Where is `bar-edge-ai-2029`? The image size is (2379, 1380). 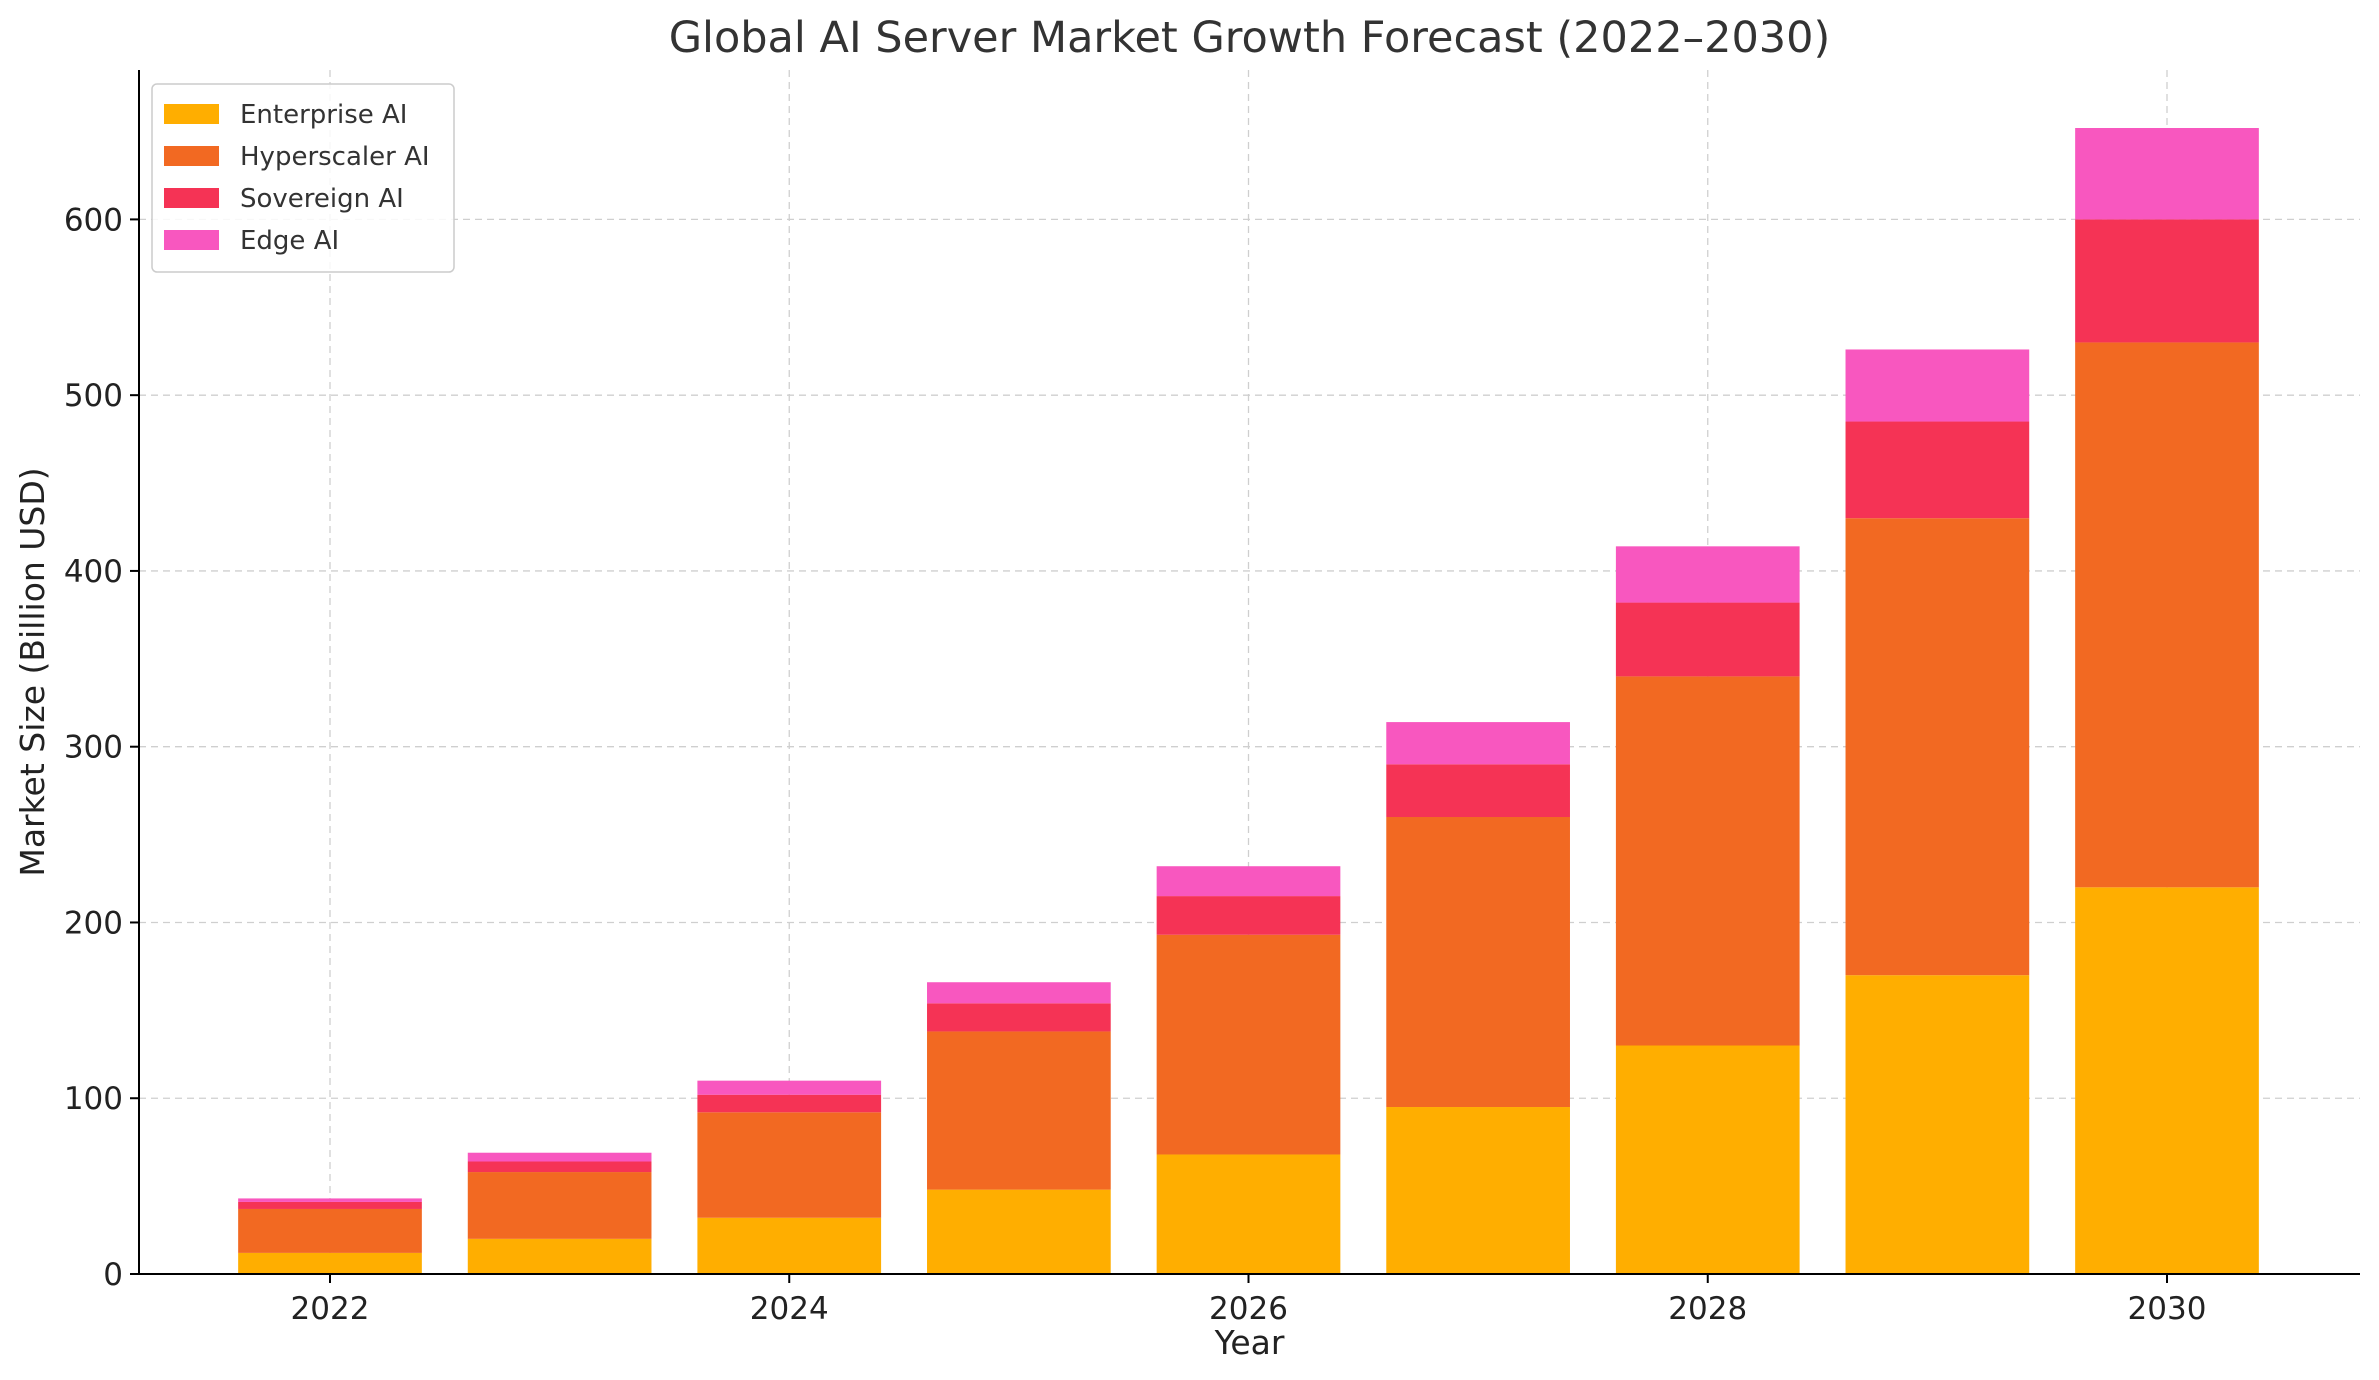 bar-edge-ai-2029 is located at coordinates (1937, 385).